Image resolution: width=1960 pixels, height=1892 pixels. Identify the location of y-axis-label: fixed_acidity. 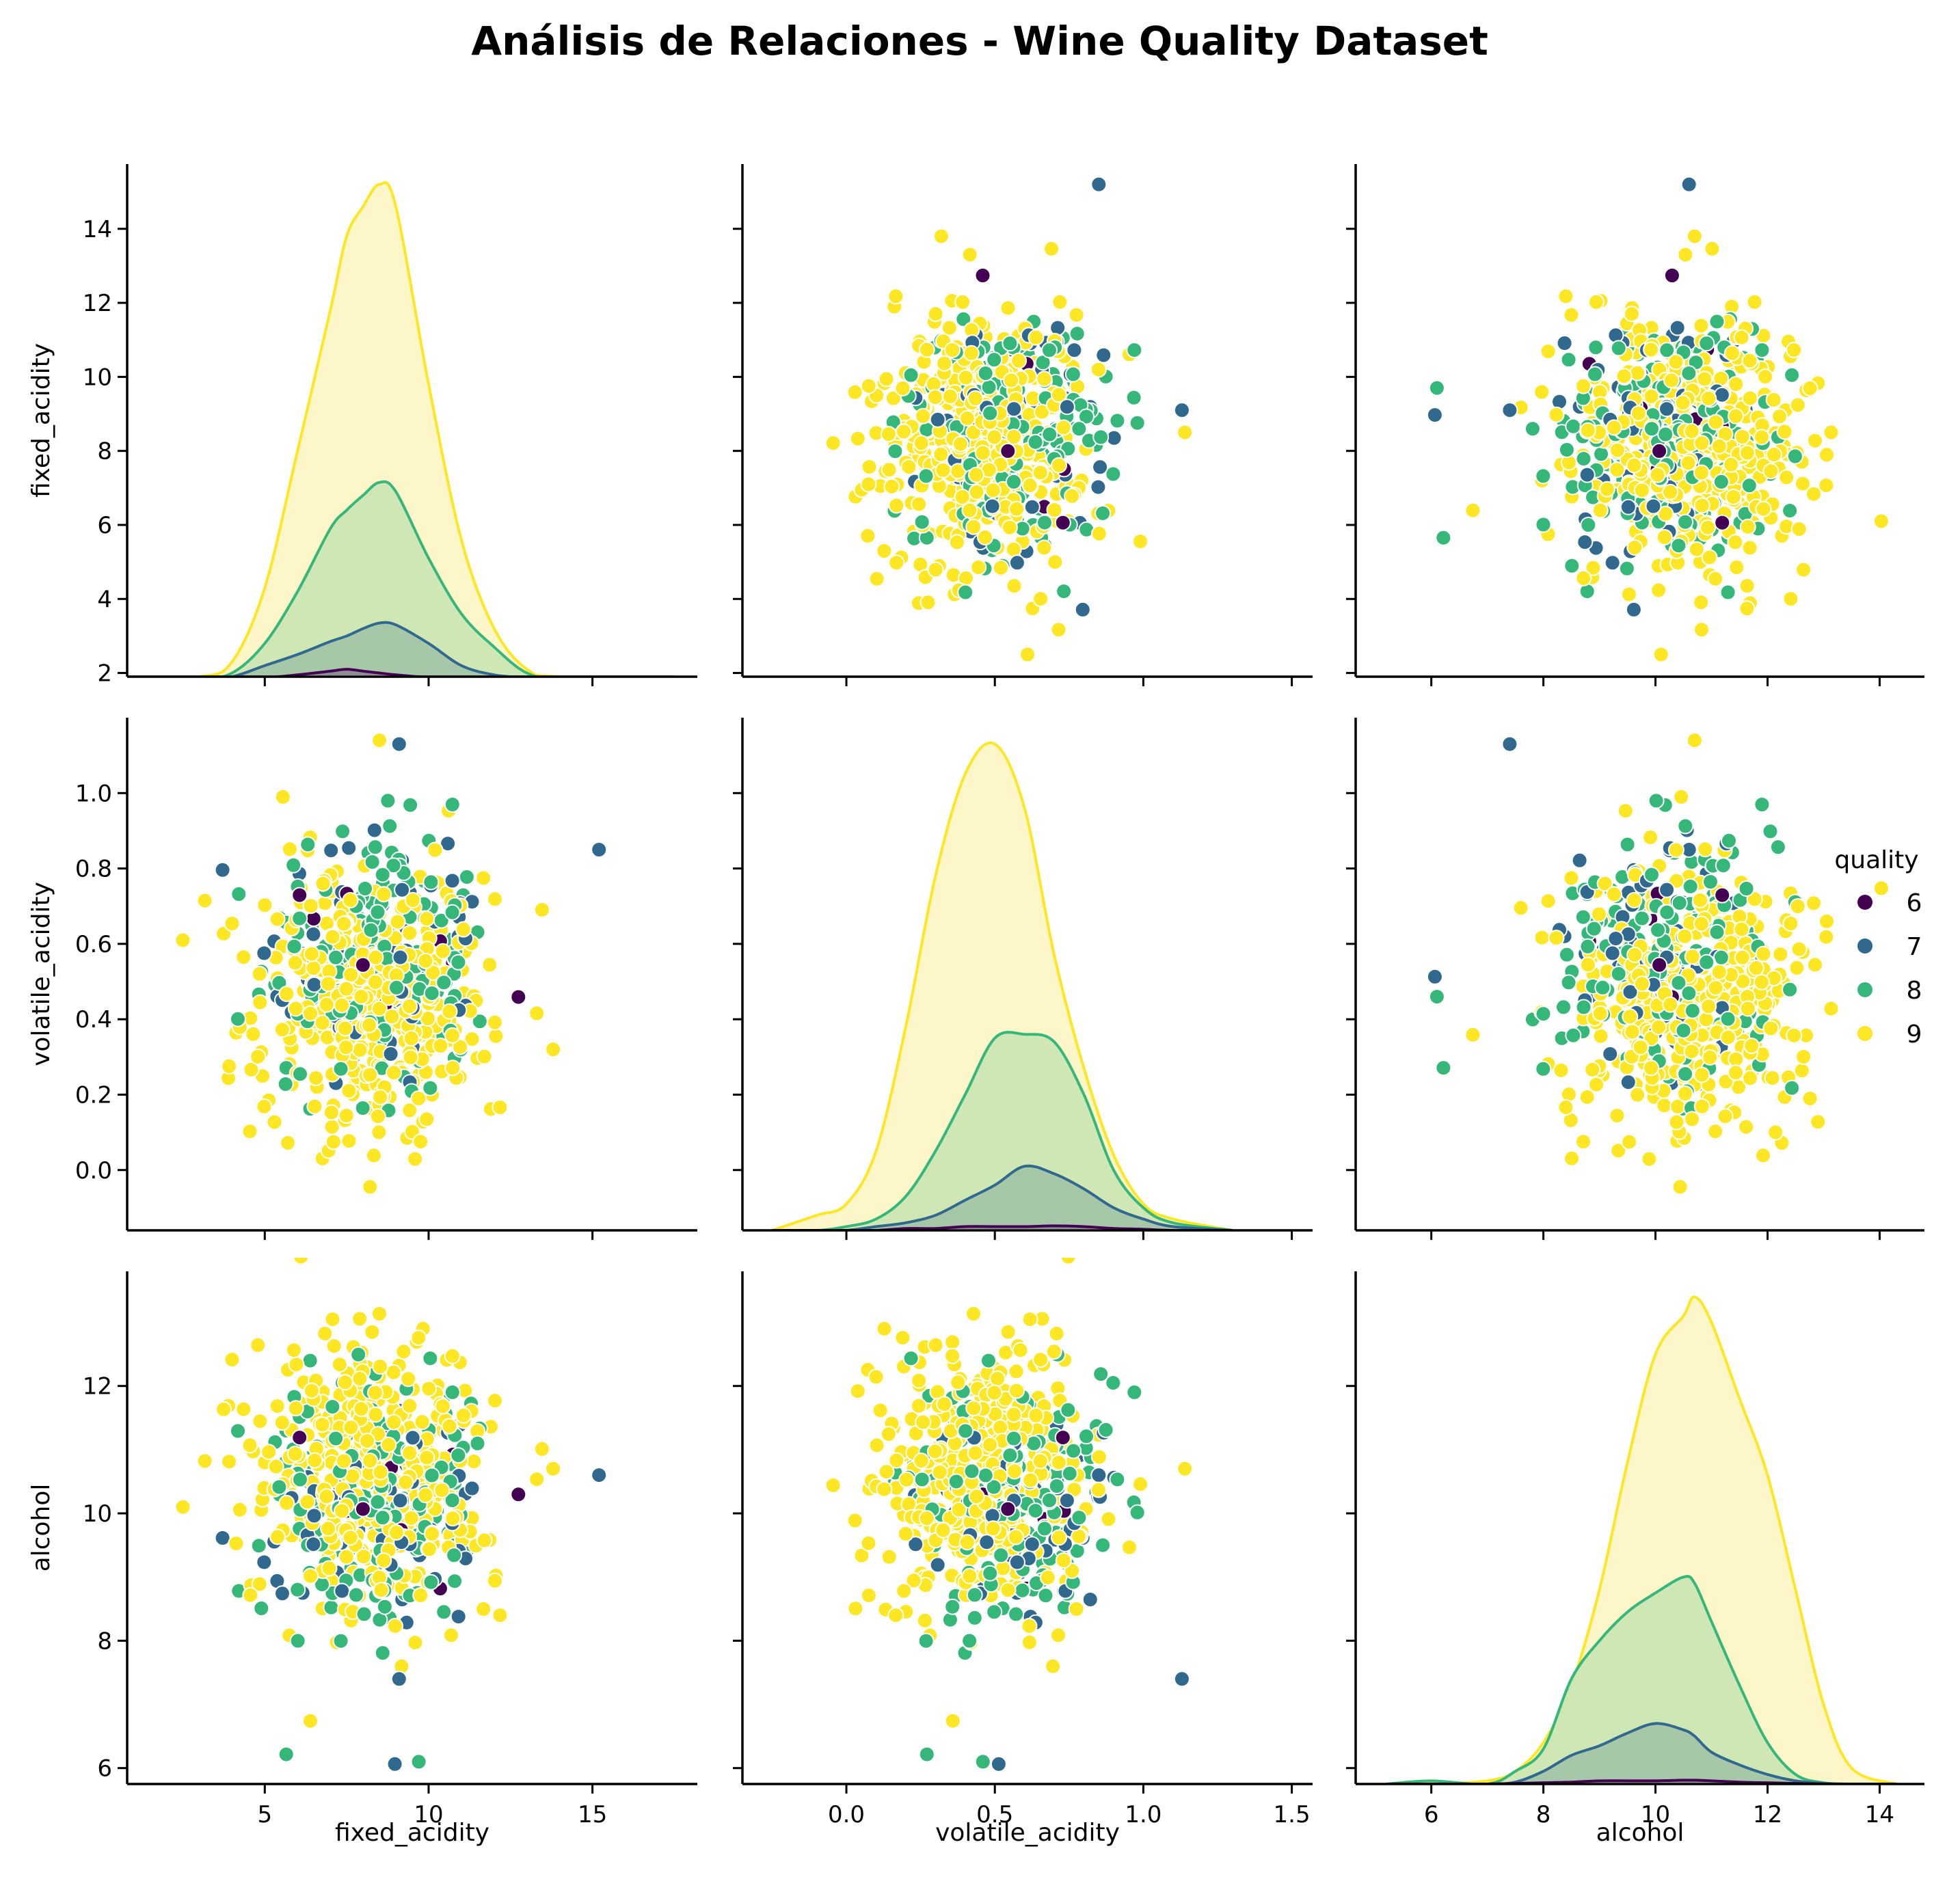
(41, 420).